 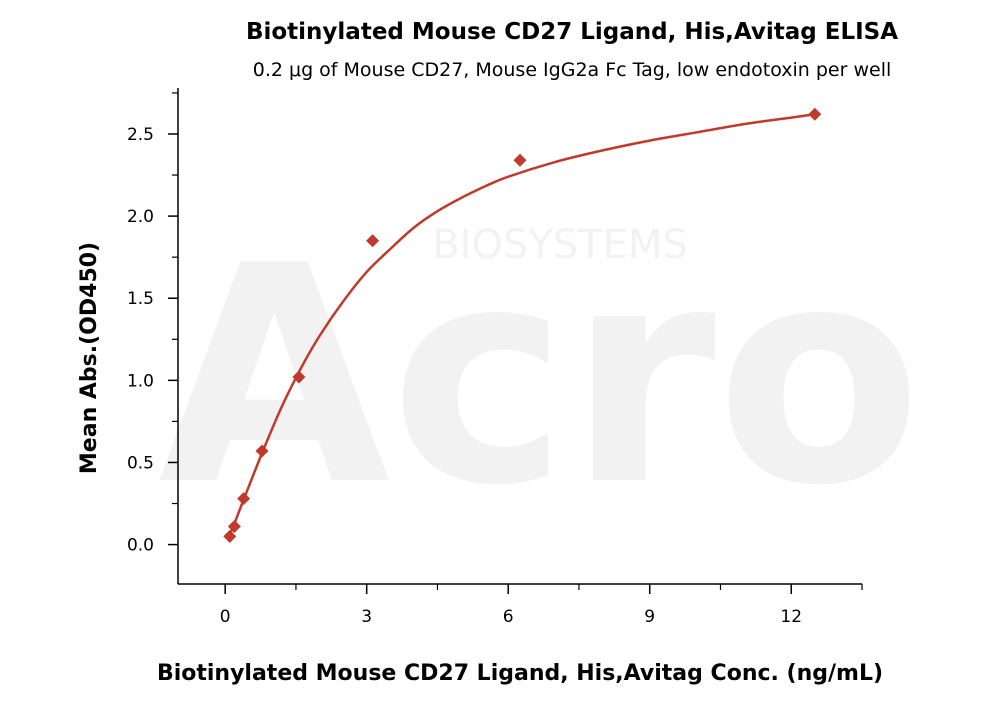 I want to click on y-tick-label-5: 2.5, so click(x=140, y=135).